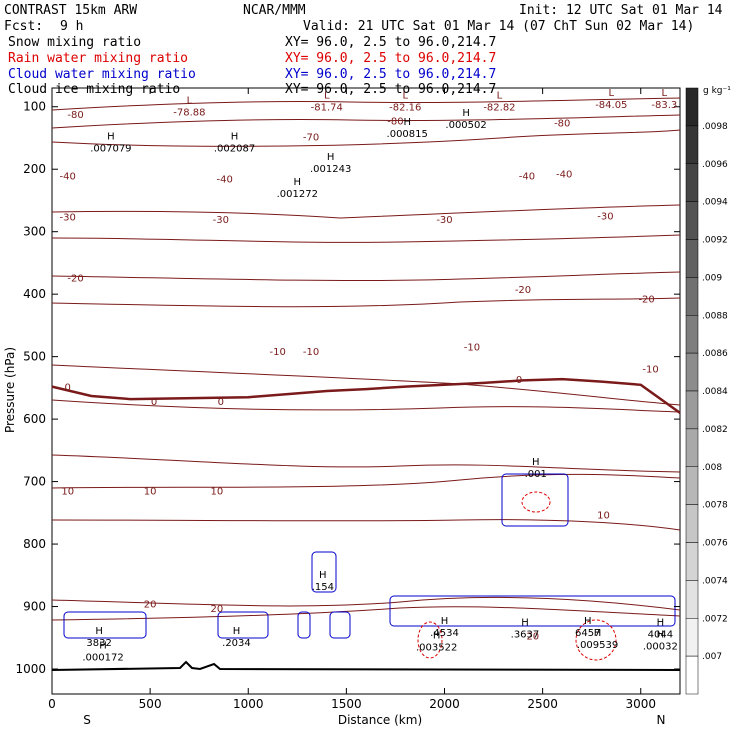  I want to click on x-tick-label: 2500, so click(542, 704).